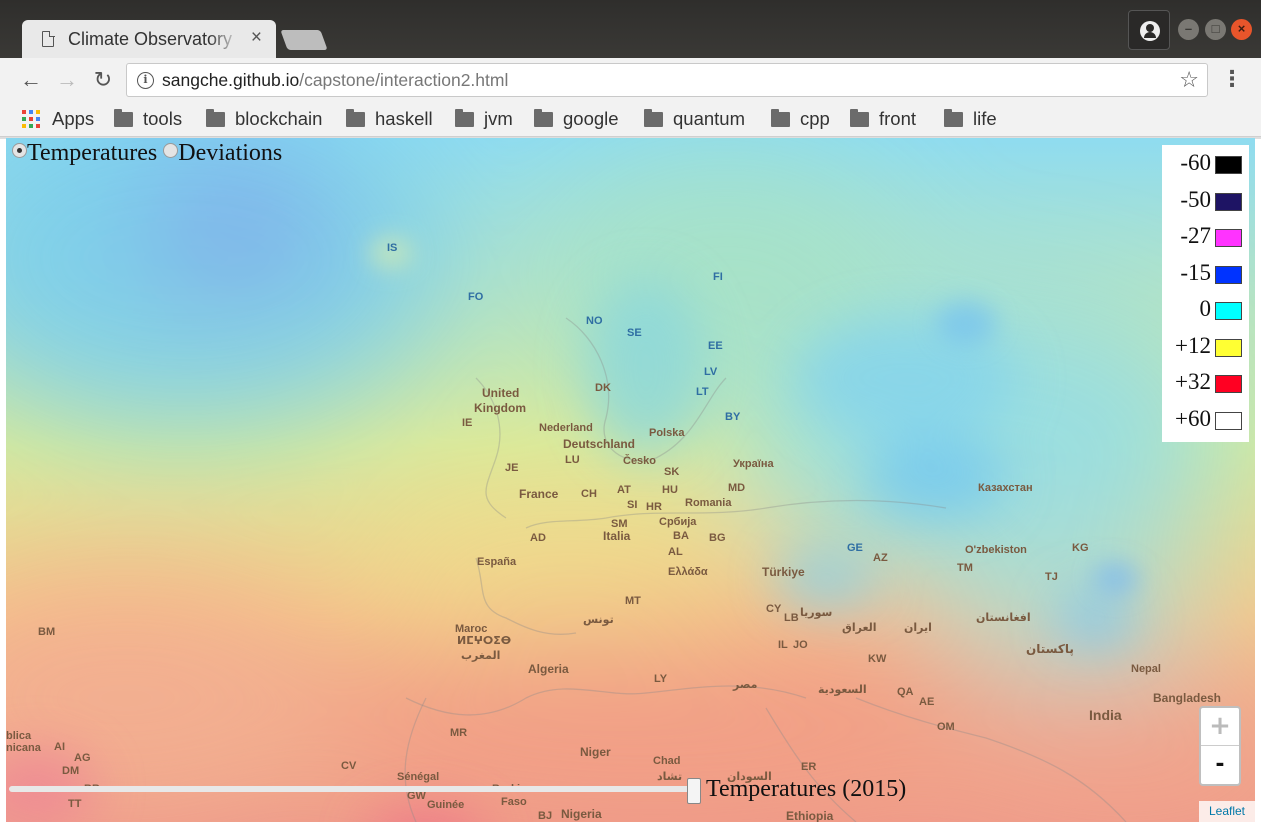  What do you see at coordinates (737, 488) in the screenshot?
I see `map-label: MD` at bounding box center [737, 488].